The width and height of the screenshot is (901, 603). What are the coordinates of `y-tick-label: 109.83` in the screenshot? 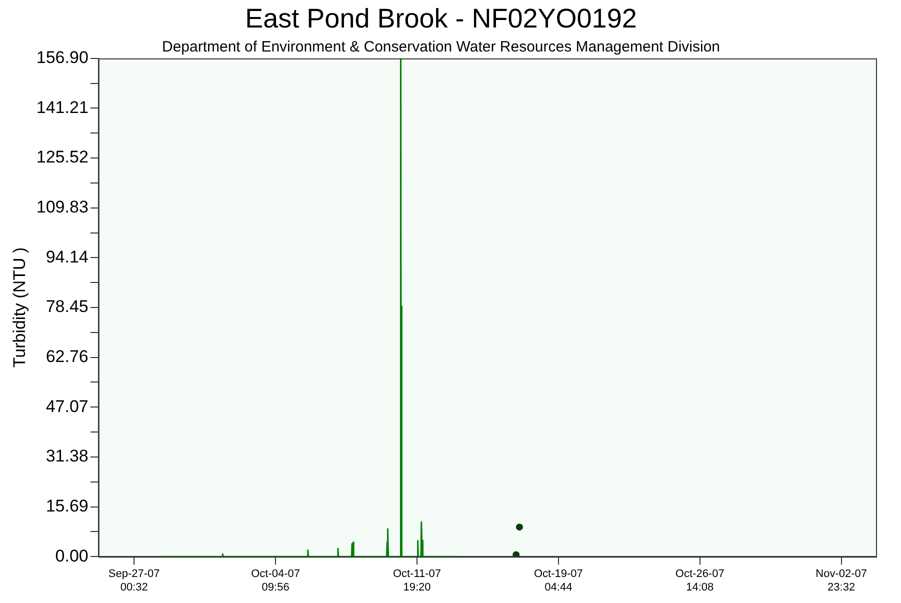 It's located at (62, 207).